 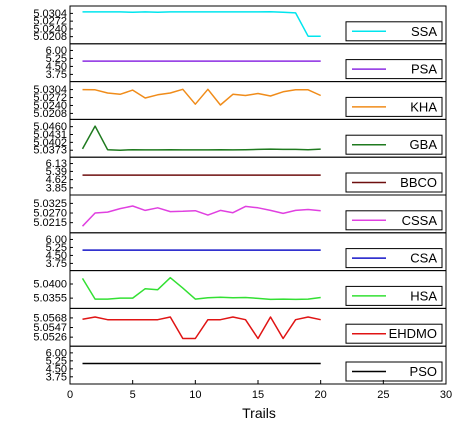 I want to click on legend-ssa: SSA, so click(x=394, y=31).